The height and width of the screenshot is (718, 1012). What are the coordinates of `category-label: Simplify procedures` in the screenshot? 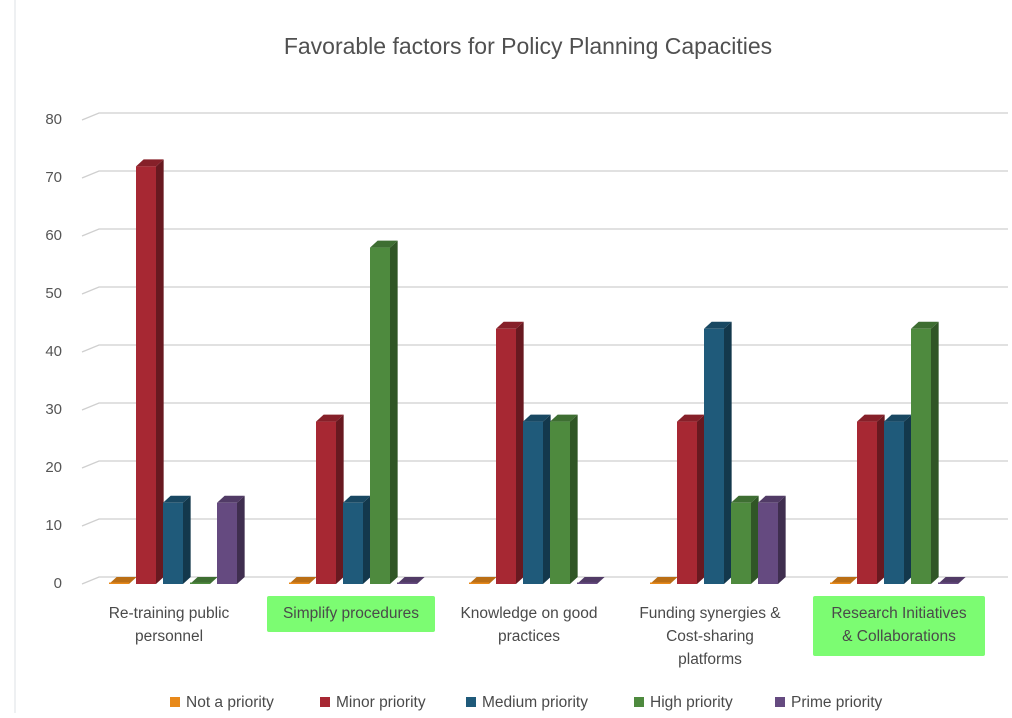 It's located at (351, 613).